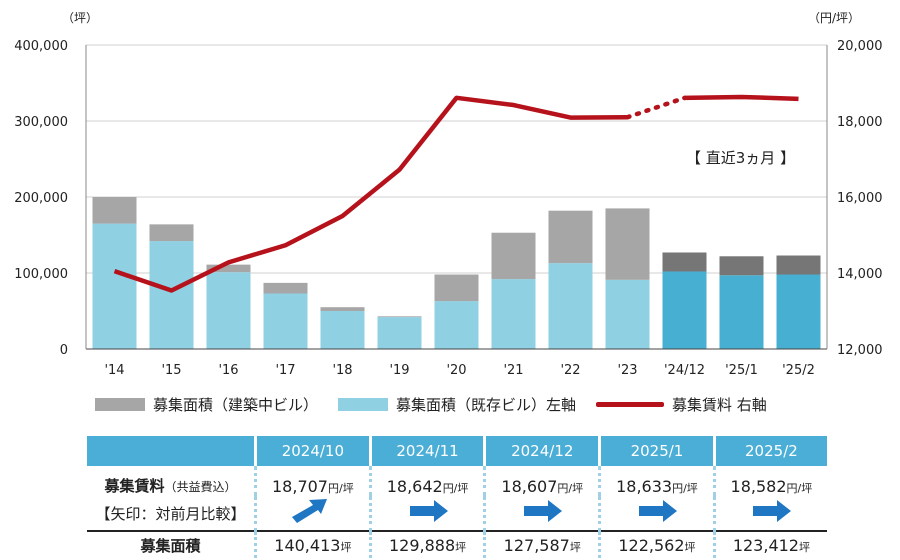  I want to click on trend-up-arrow-icon, so click(309, 511).